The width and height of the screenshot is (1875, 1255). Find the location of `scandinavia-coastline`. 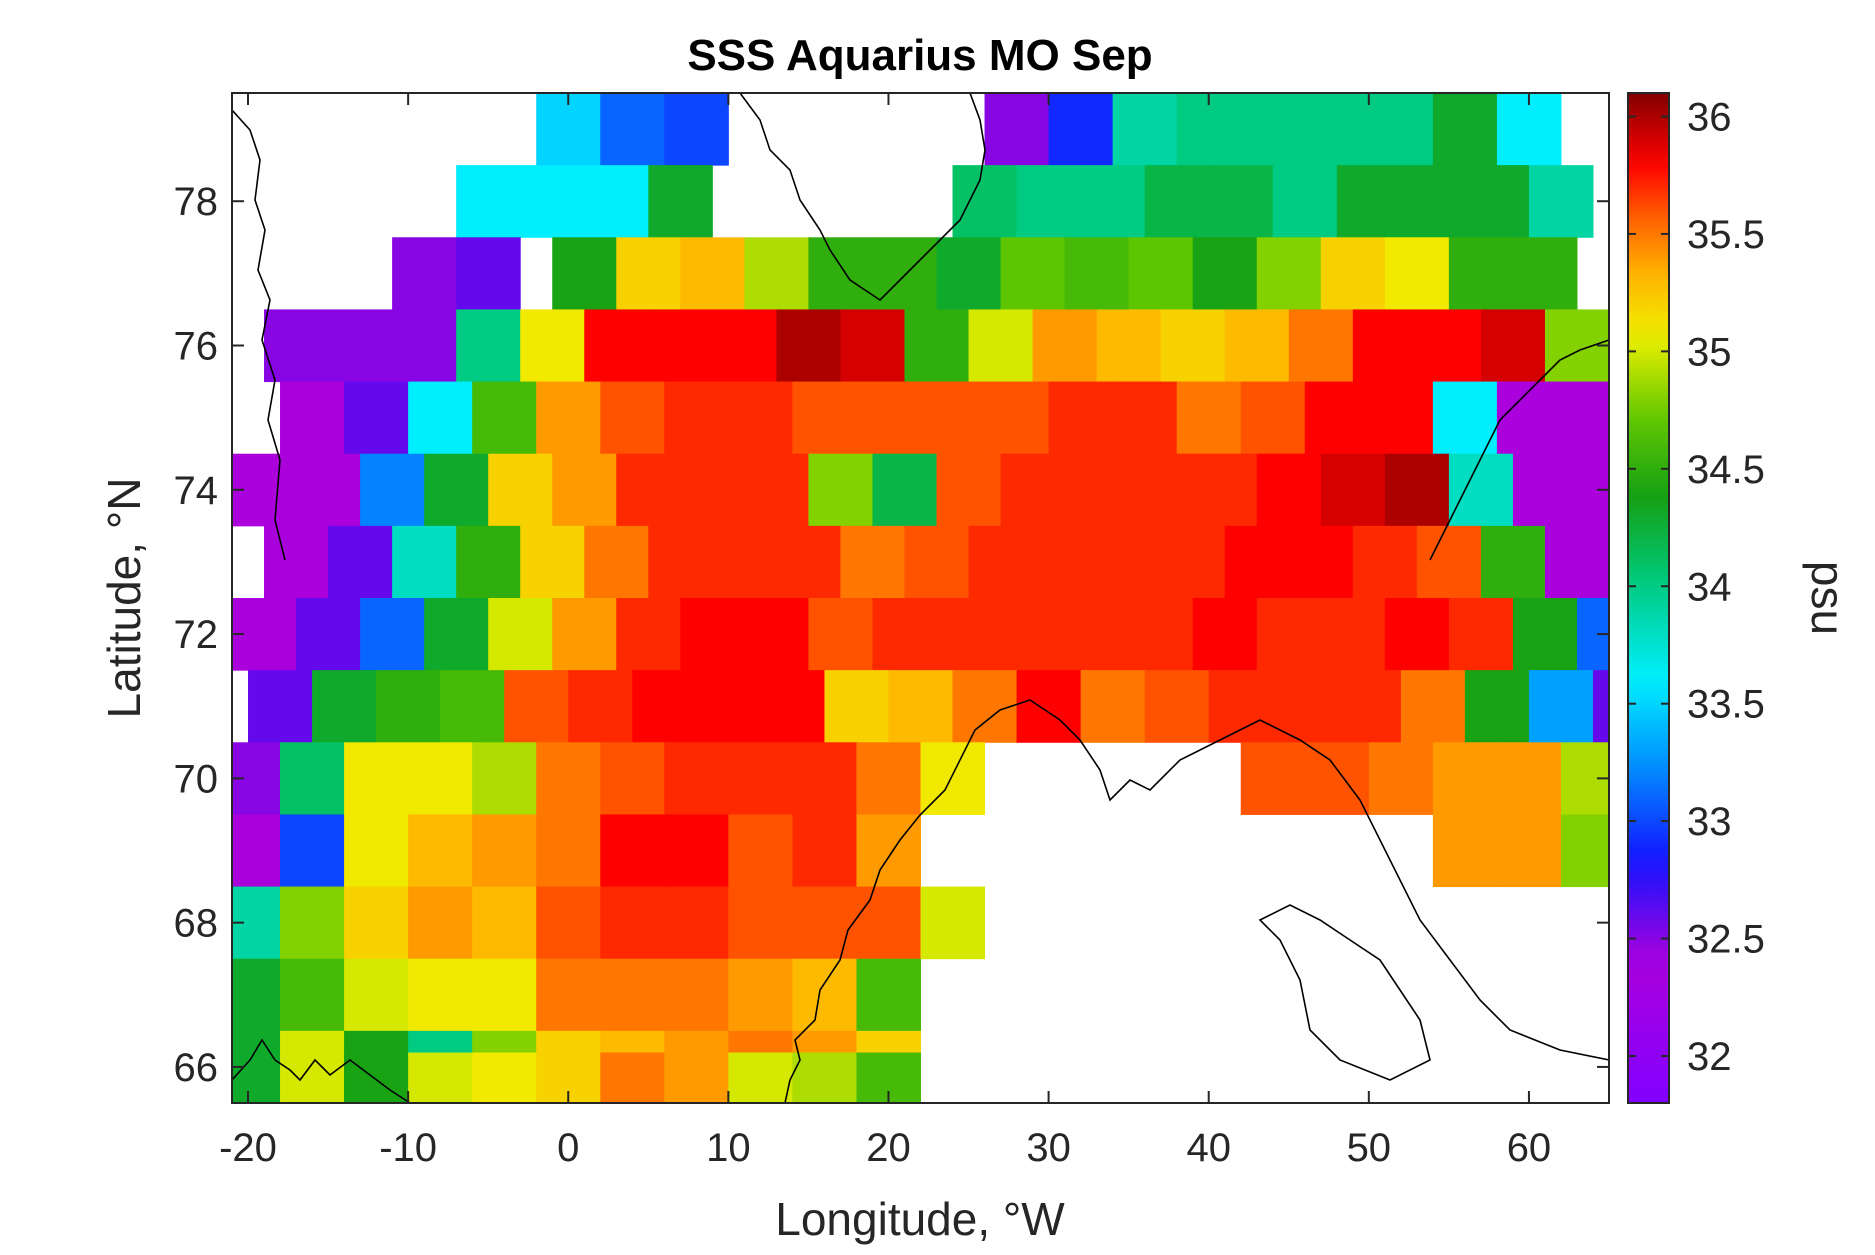

scandinavia-coastline is located at coordinates (1196, 901).